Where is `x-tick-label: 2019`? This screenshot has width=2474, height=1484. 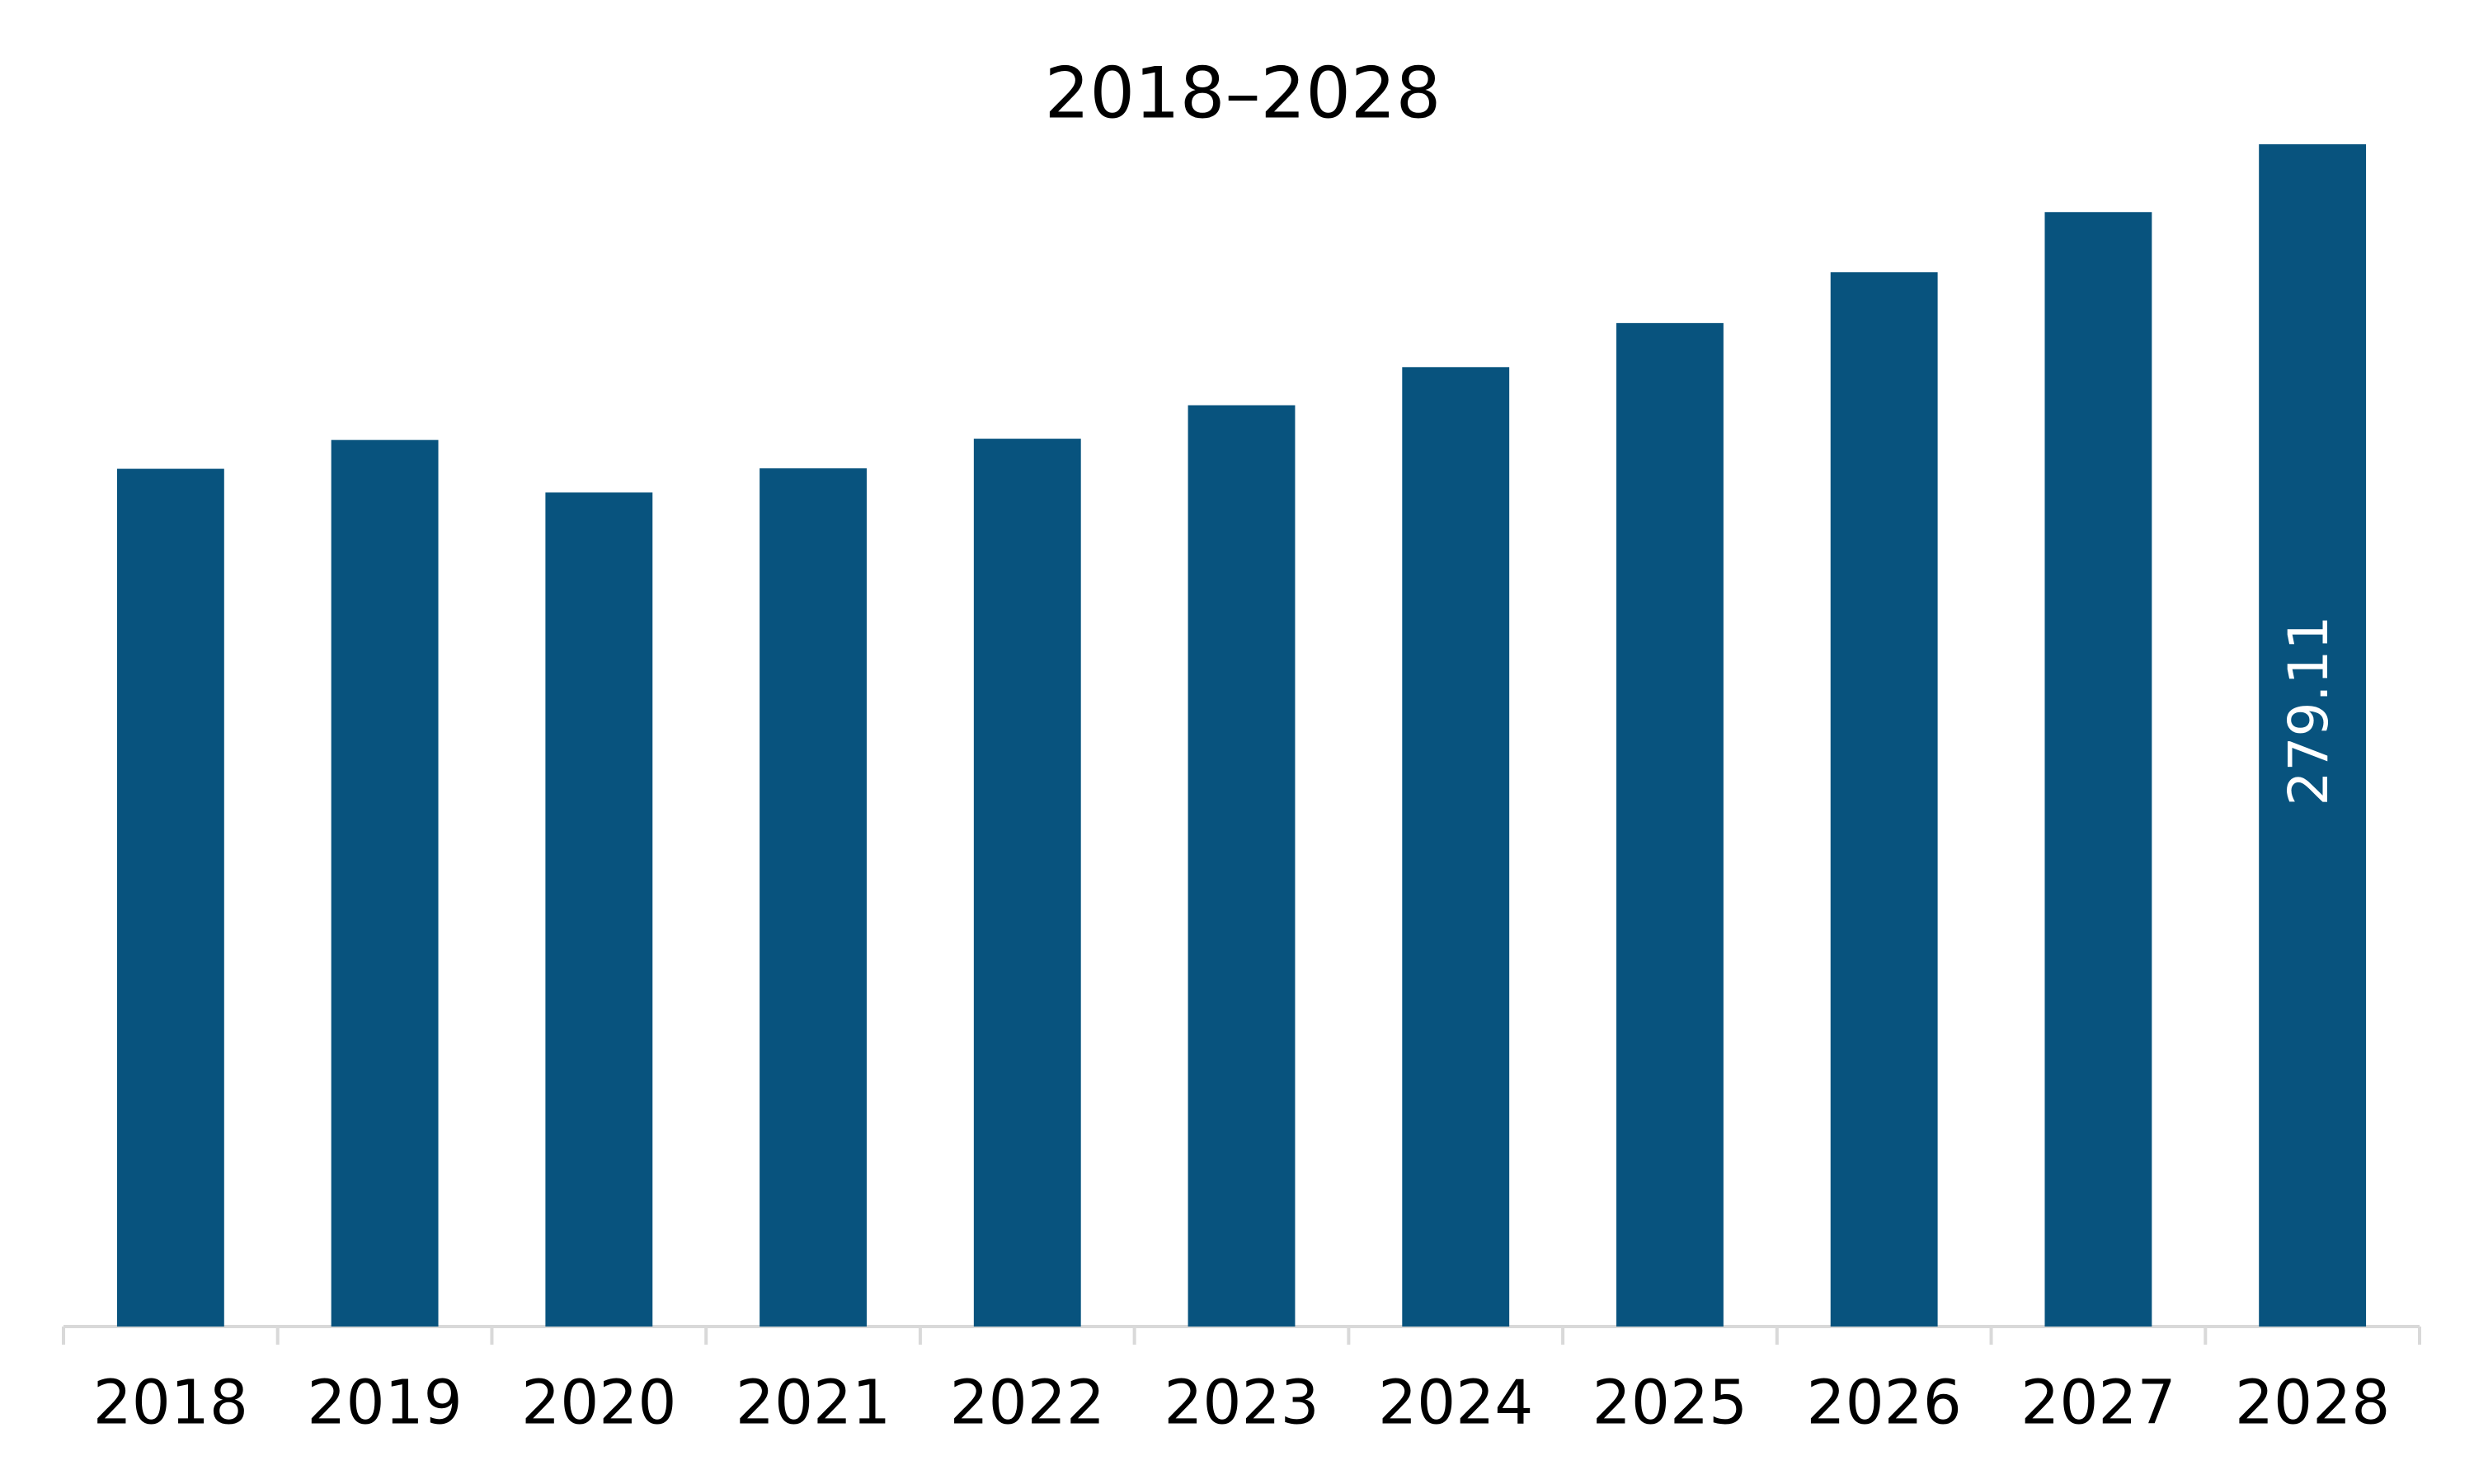
x-tick-label: 2019 is located at coordinates (384, 1403).